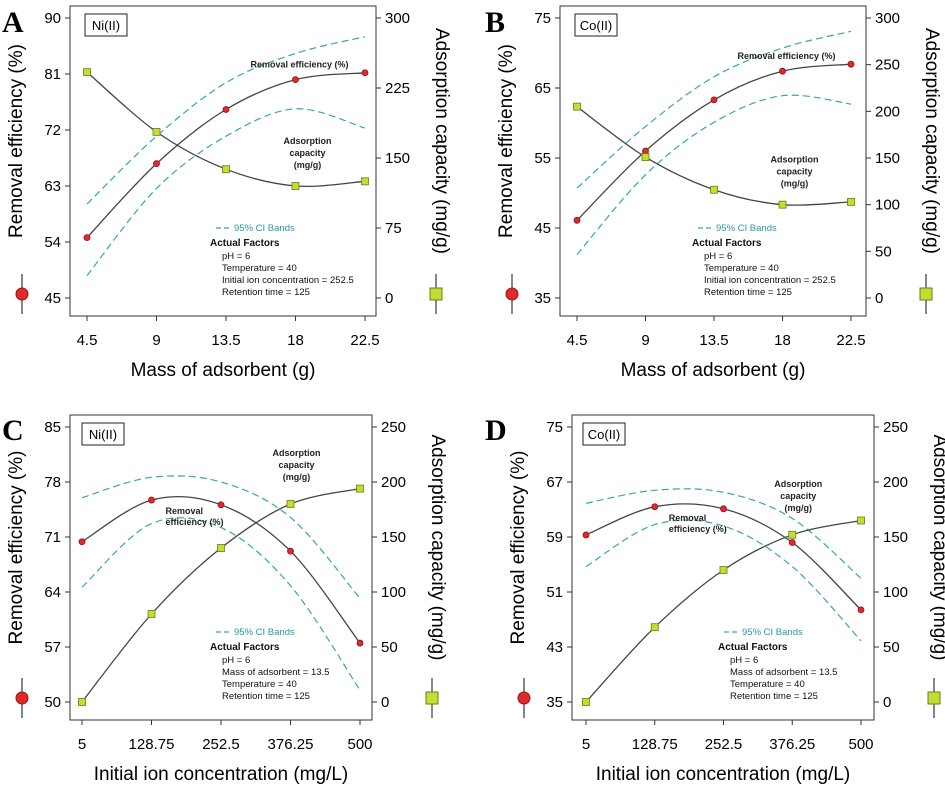 The image size is (945, 802). What do you see at coordinates (586, 744) in the screenshot?
I see `x-tick-label: 5` at bounding box center [586, 744].